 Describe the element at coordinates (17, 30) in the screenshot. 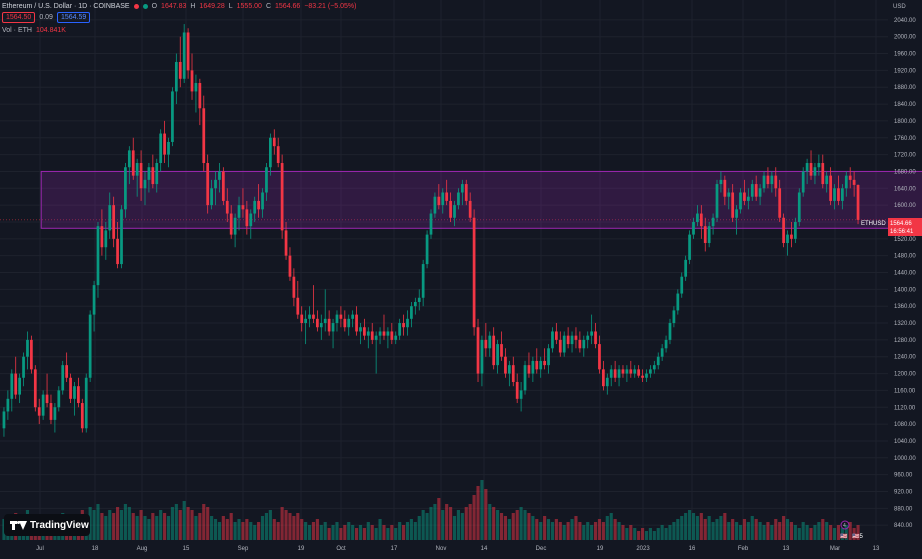

I see `volume-label: Vol · ETH` at that location.